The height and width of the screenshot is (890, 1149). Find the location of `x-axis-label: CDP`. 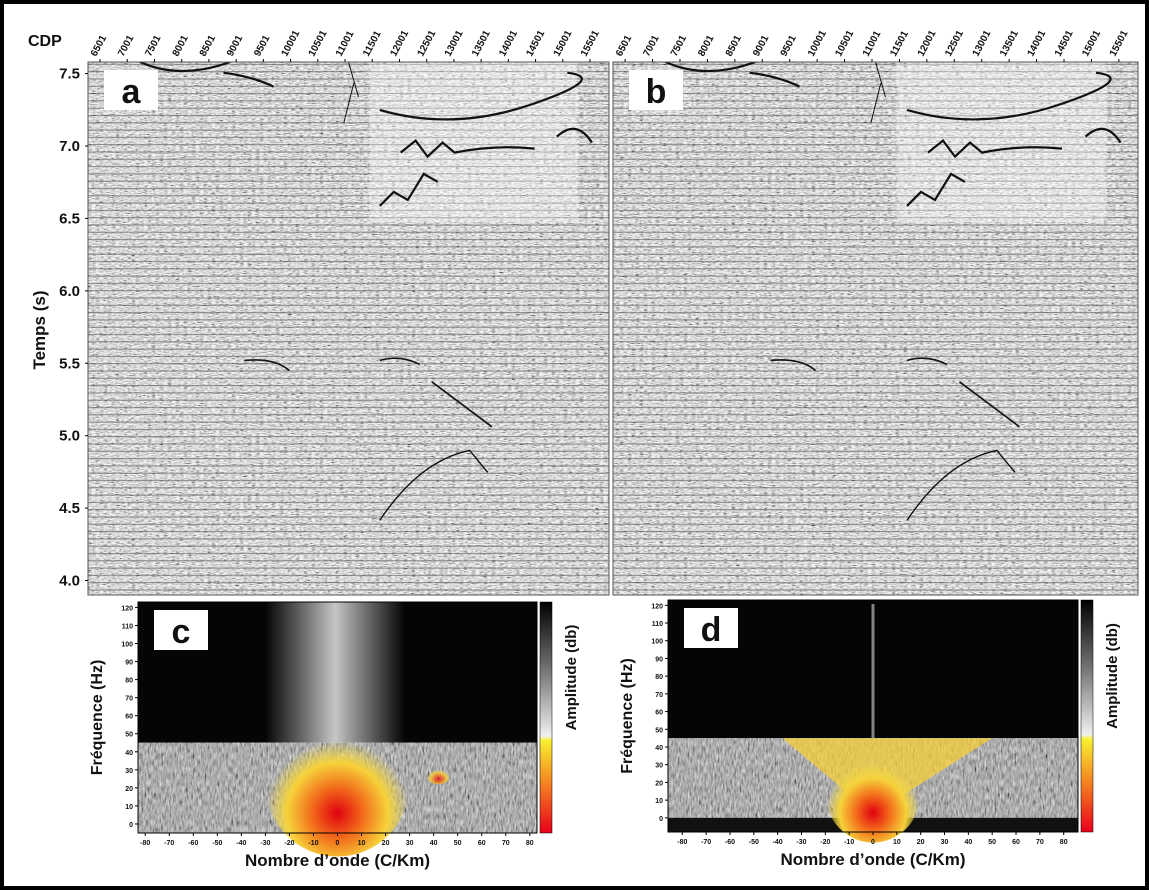

x-axis-label: CDP is located at coordinates (45, 41).